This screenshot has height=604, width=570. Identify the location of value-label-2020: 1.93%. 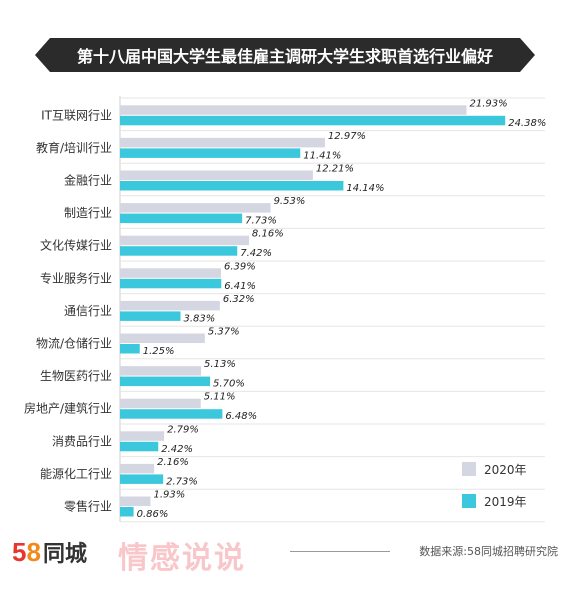
(169, 495).